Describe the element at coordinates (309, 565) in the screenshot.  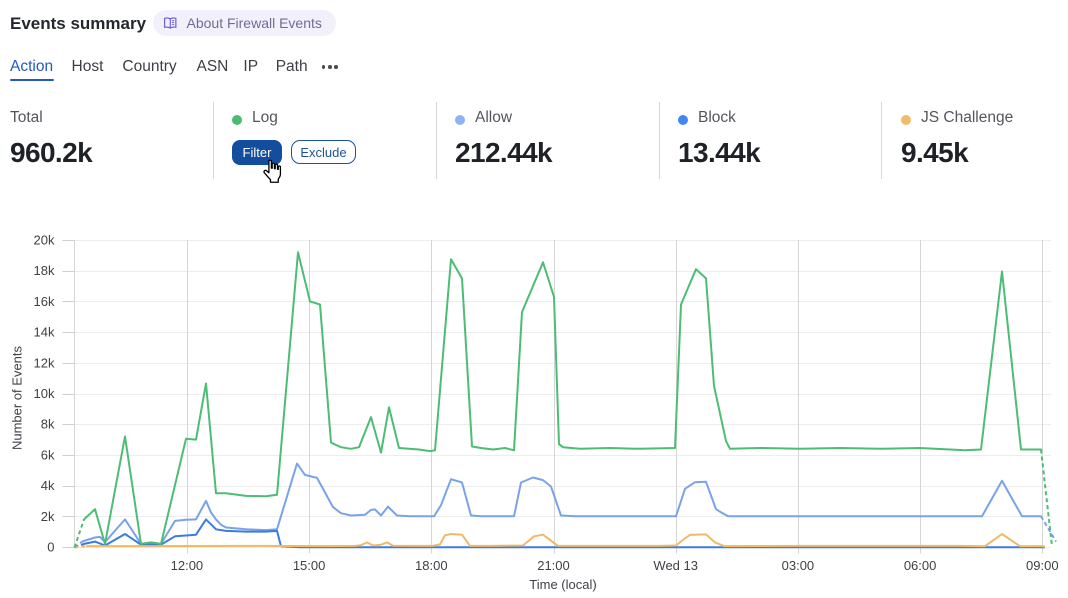
I see `svg-text: 15:00` at that location.